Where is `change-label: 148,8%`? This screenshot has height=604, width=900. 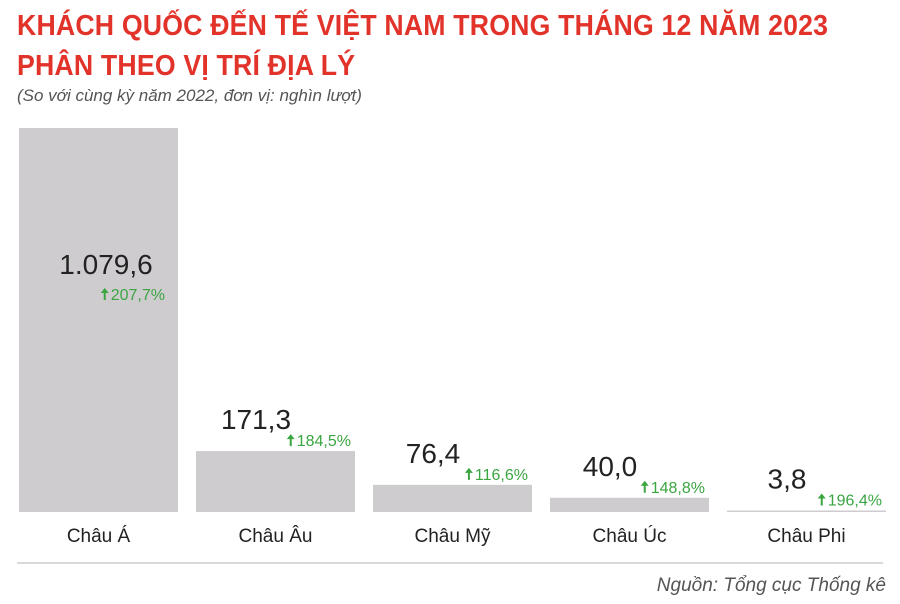
change-label: 148,8% is located at coordinates (678, 488).